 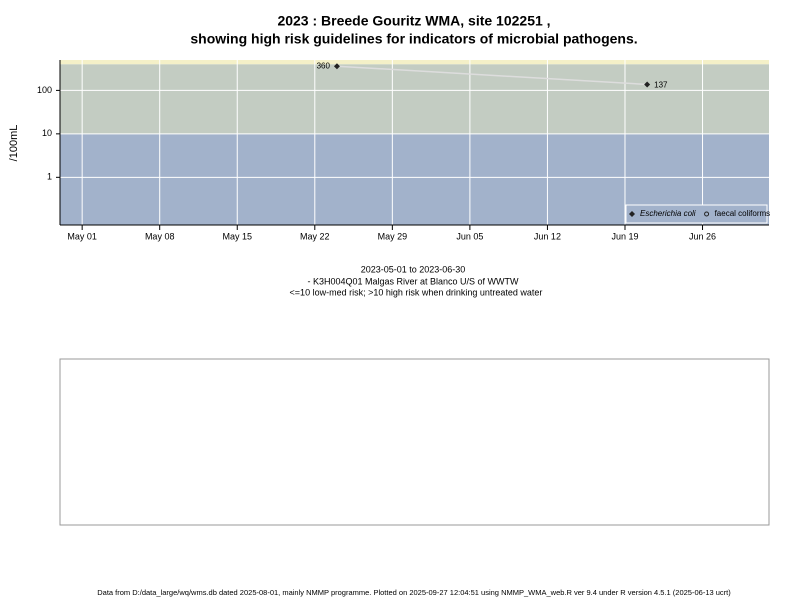 I want to click on x-tick-label: Jun 05, so click(x=469, y=236).